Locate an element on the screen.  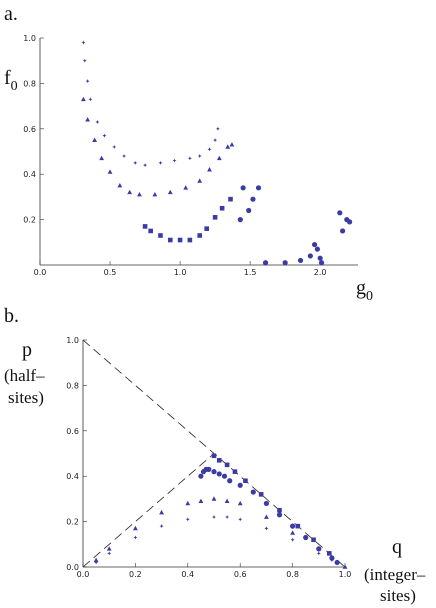
x-tick-label: 0.5 is located at coordinates (110, 272).